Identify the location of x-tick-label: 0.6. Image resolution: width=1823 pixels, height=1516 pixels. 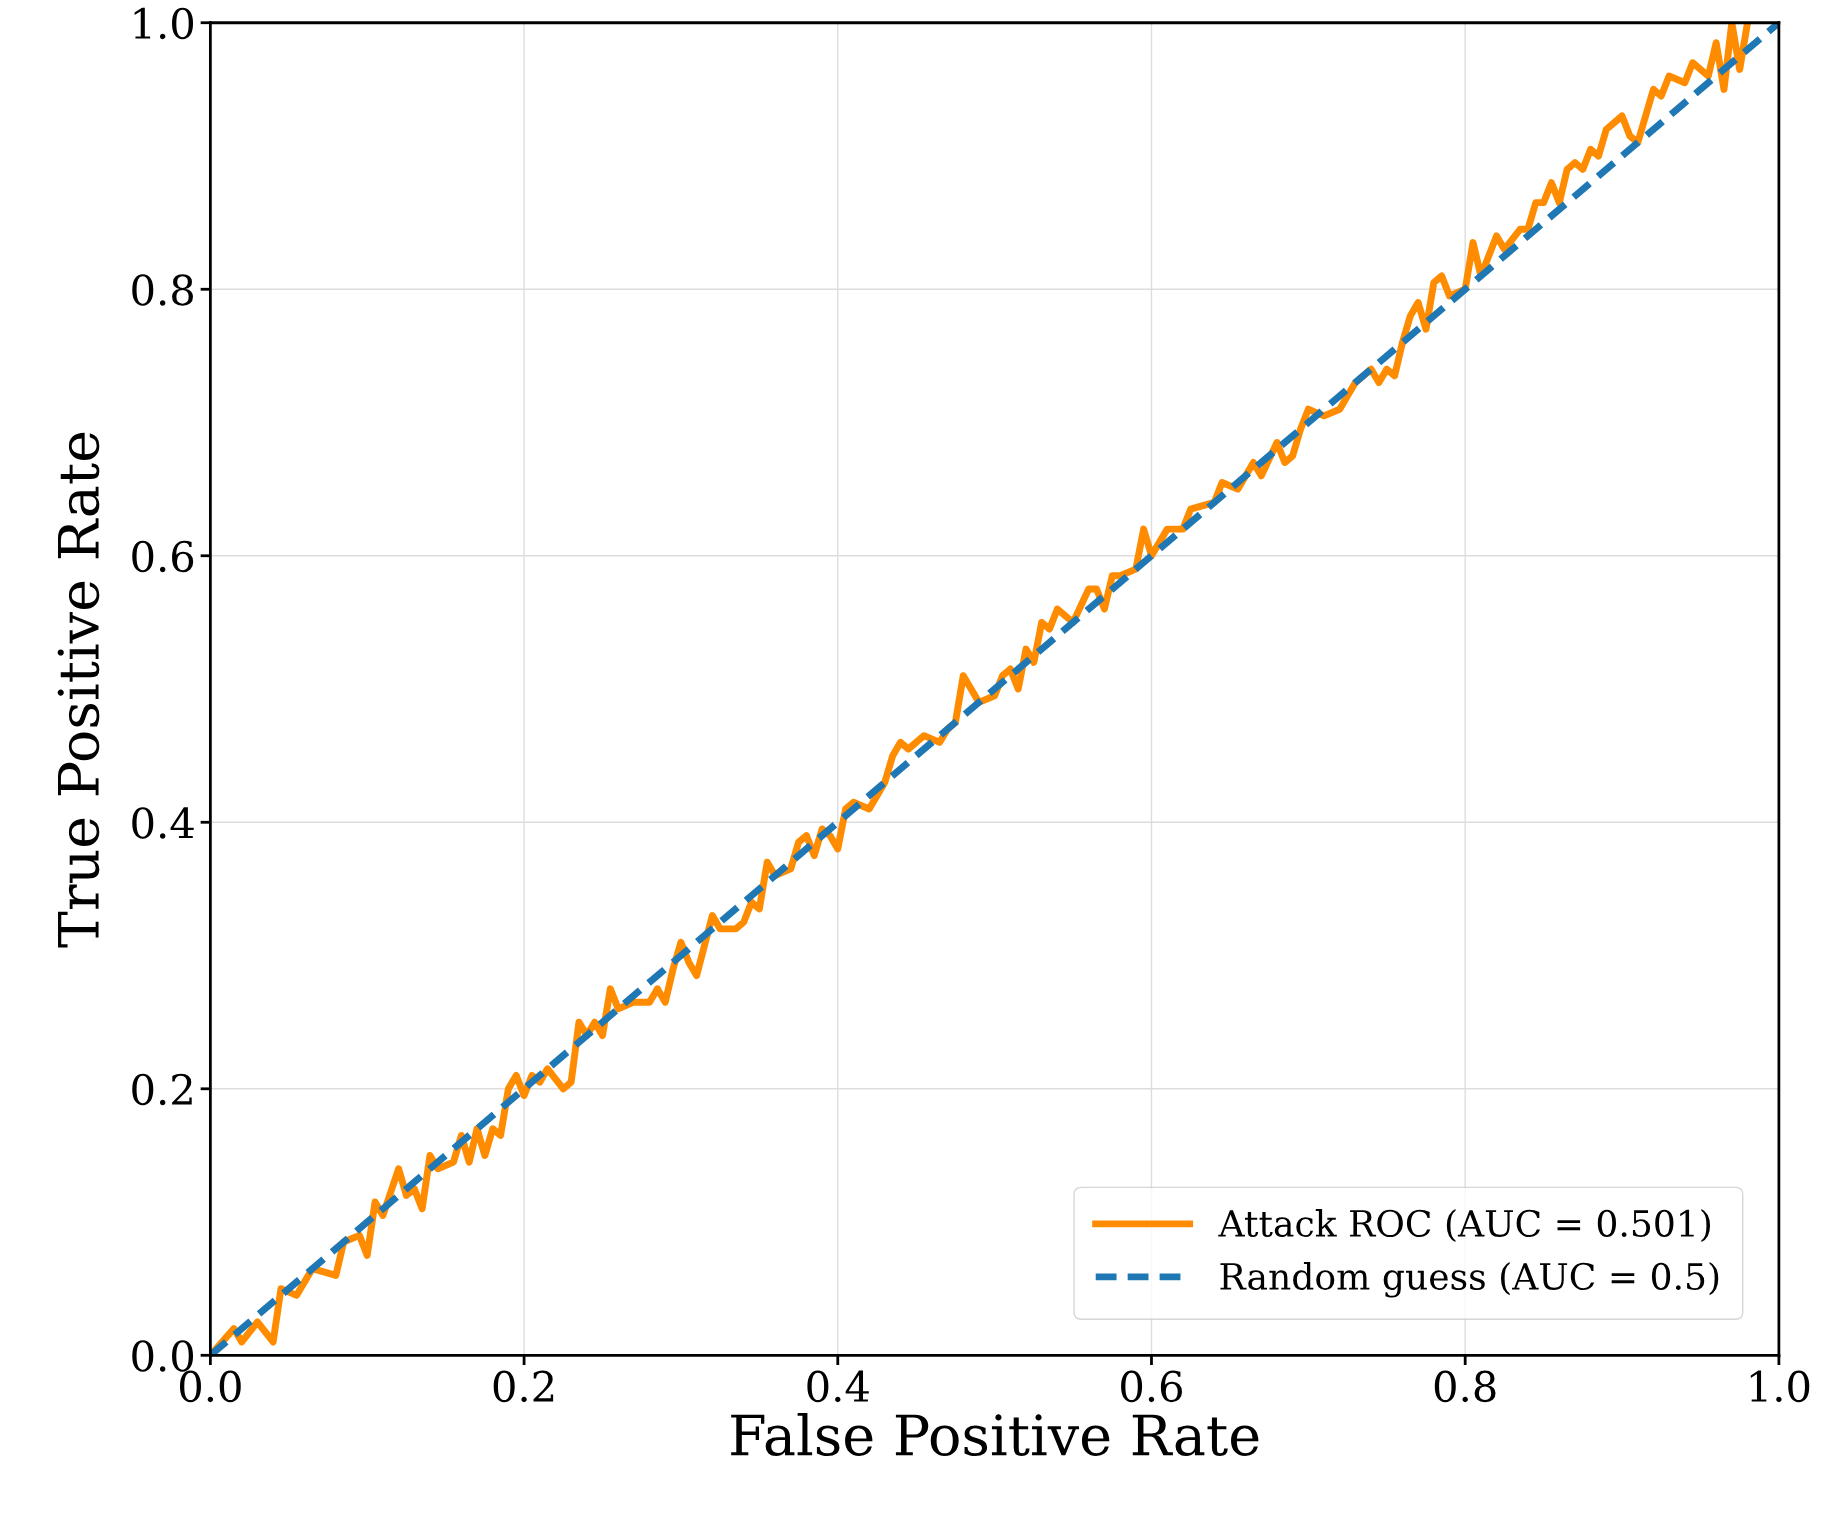
(1151, 1386).